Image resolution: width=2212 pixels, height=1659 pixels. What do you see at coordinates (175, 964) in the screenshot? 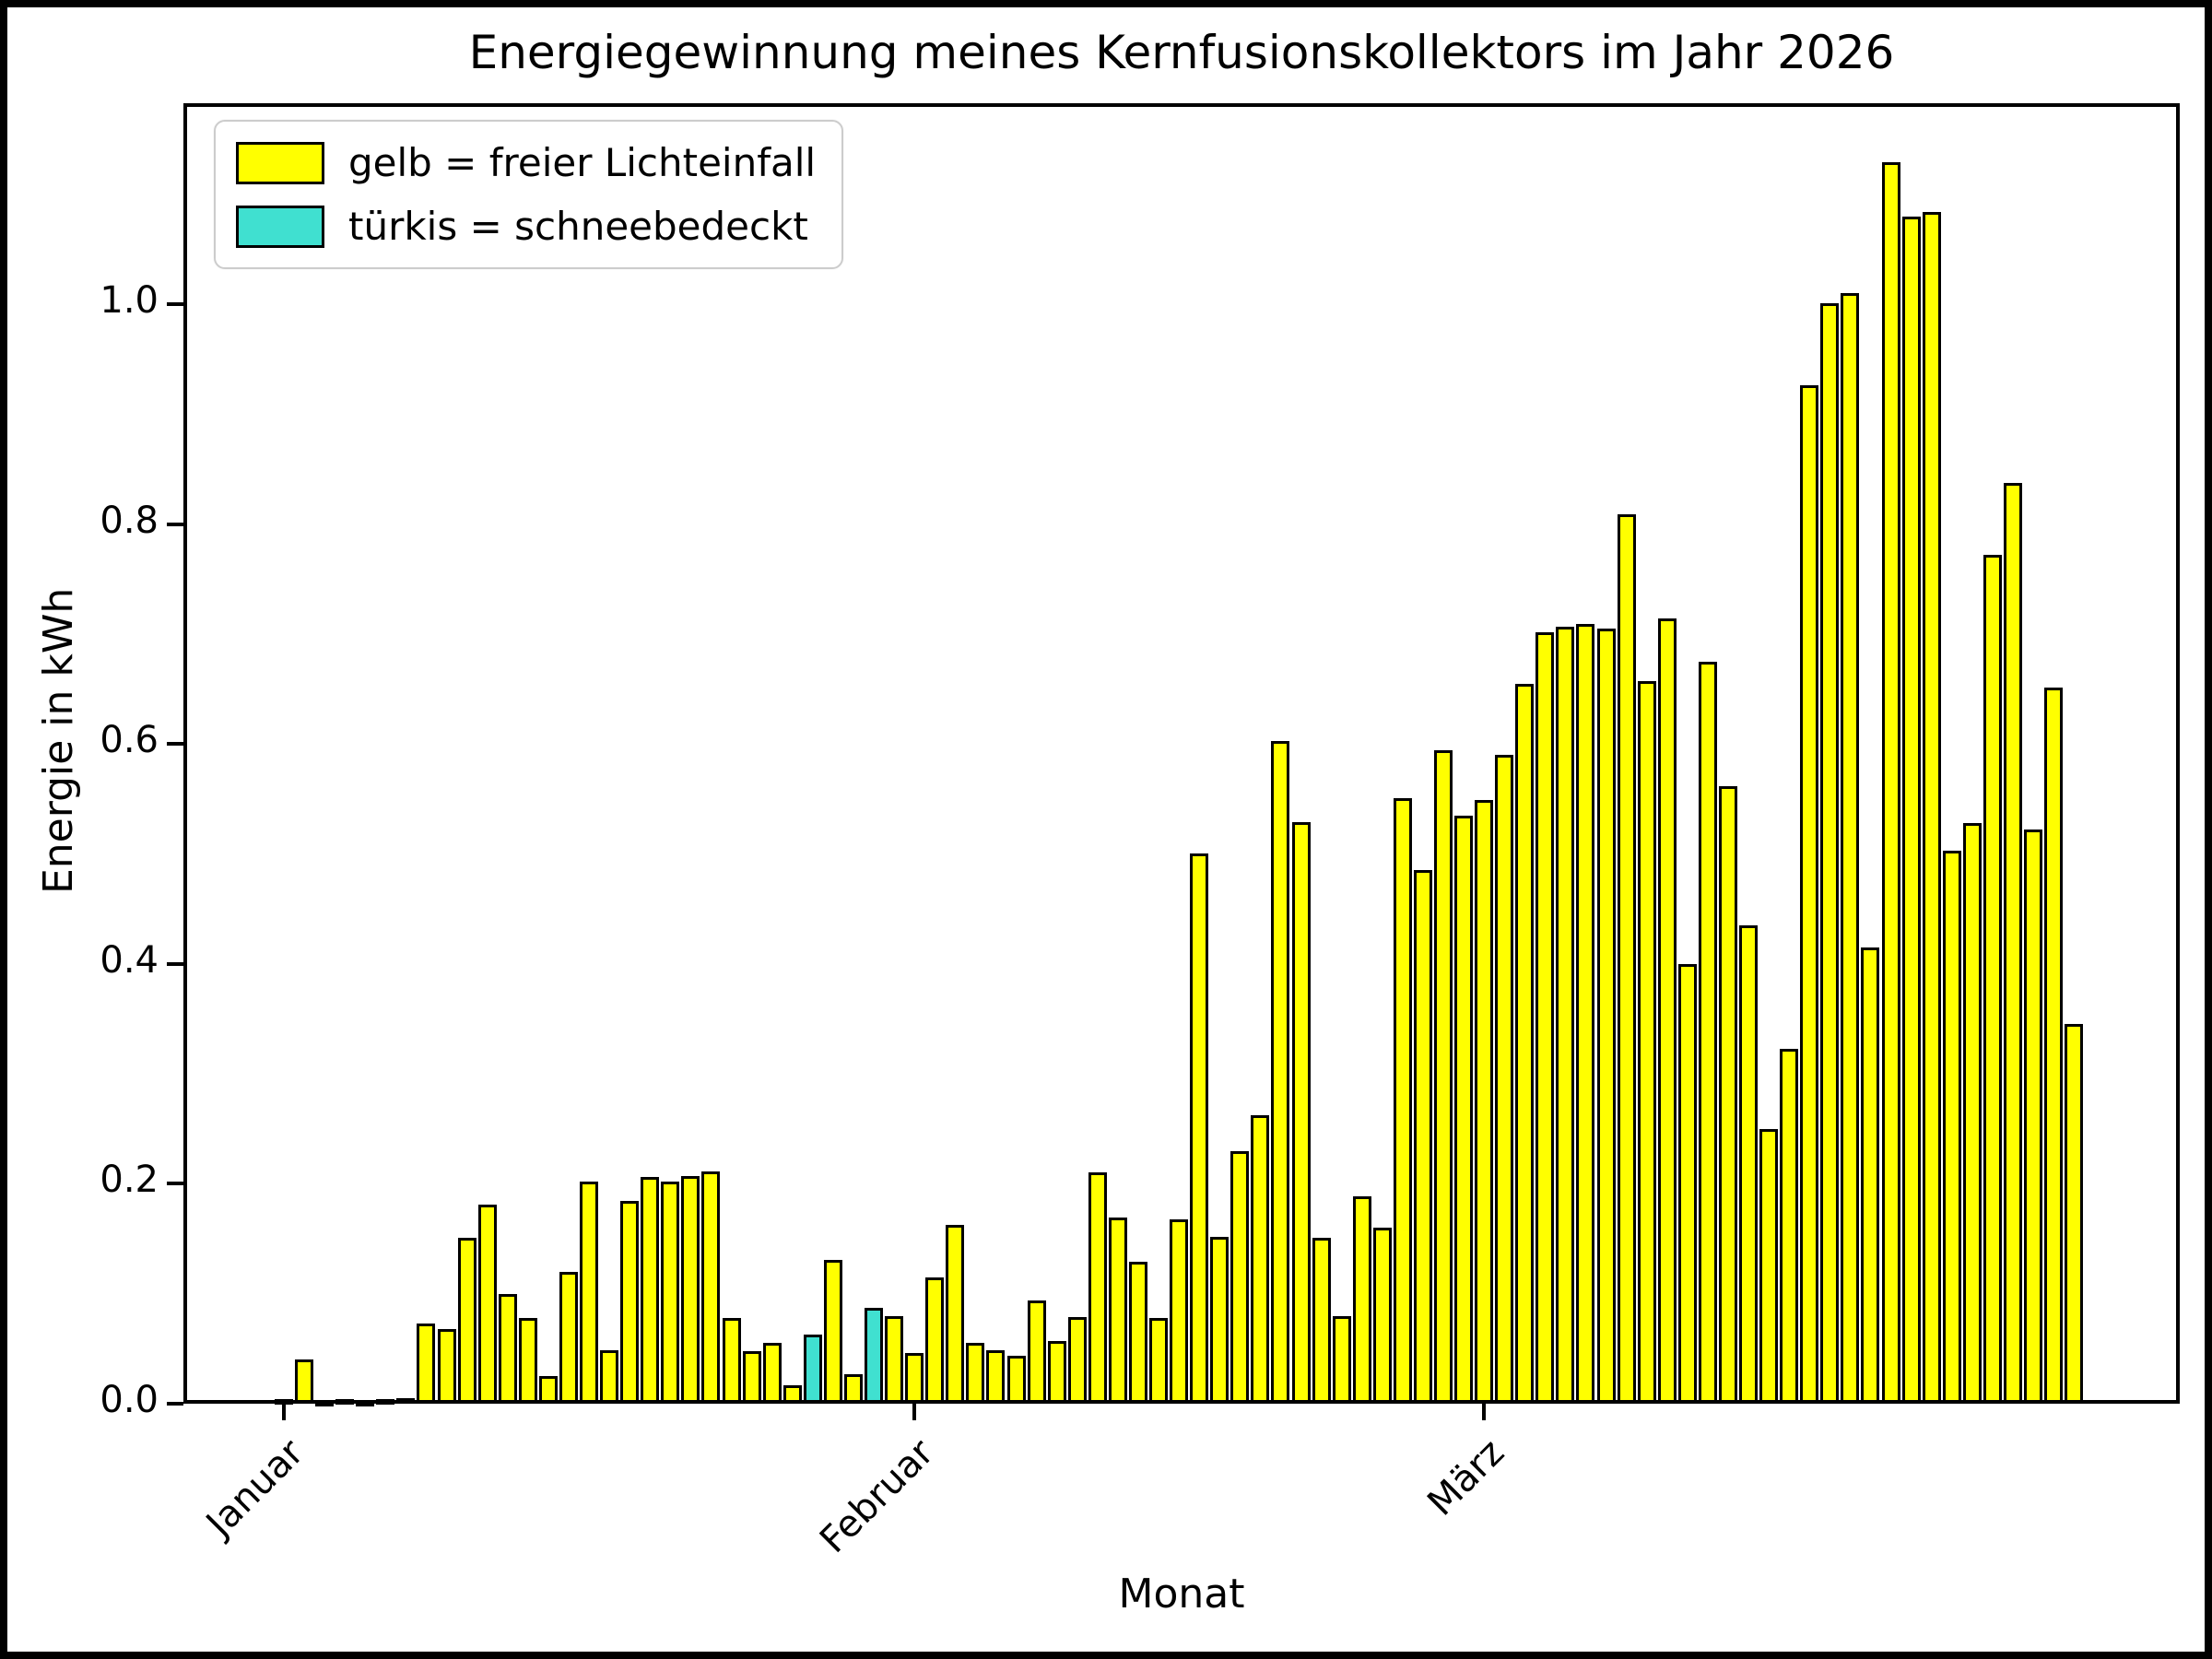
I see `y-tick-mark-0.4` at bounding box center [175, 964].